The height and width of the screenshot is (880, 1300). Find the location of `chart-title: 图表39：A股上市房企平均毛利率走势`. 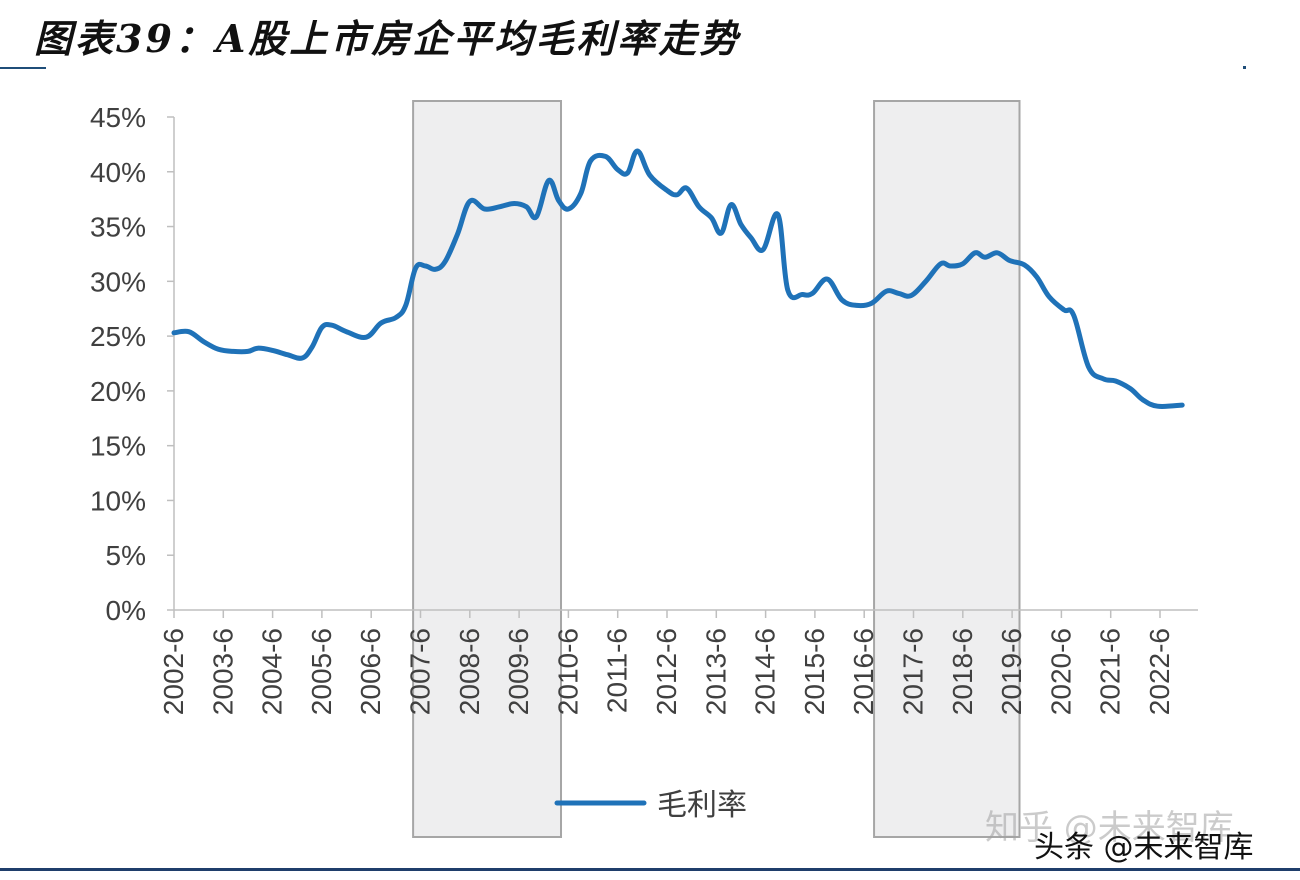

chart-title: 图表39：A股上市房企平均毛利率走势 is located at coordinates (387, 38).